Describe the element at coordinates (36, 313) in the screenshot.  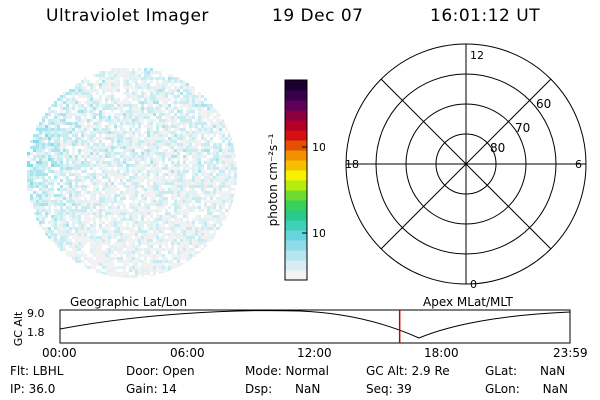
I see `y-tick-9: 9.0` at that location.